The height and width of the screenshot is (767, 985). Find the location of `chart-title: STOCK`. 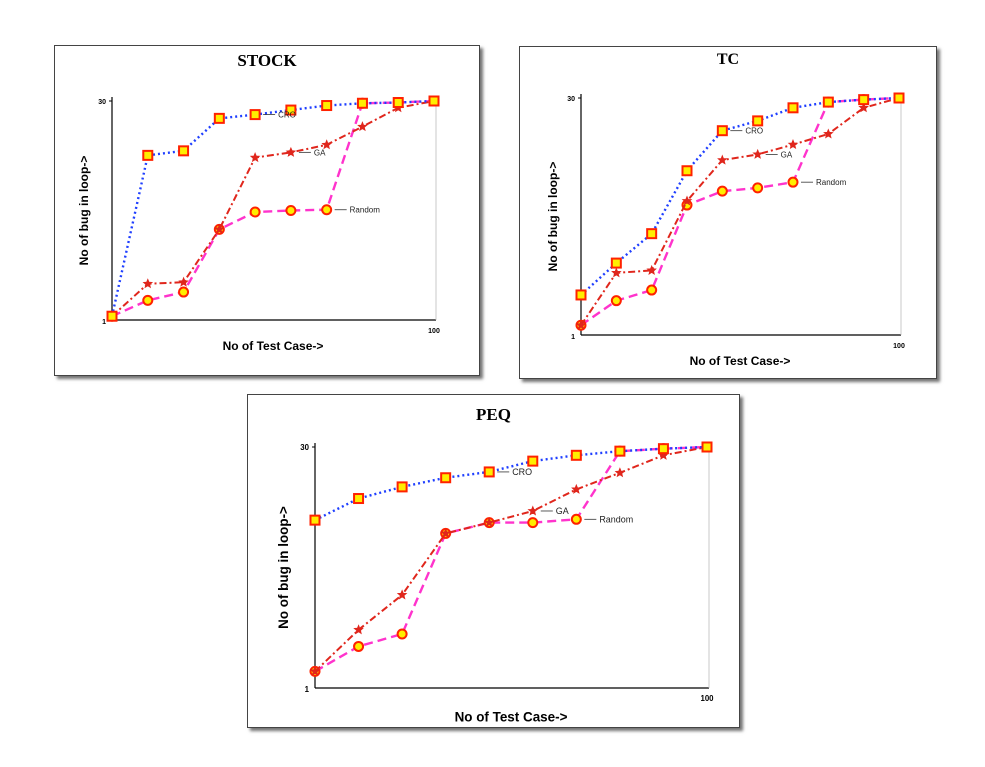

chart-title: STOCK is located at coordinates (267, 60).